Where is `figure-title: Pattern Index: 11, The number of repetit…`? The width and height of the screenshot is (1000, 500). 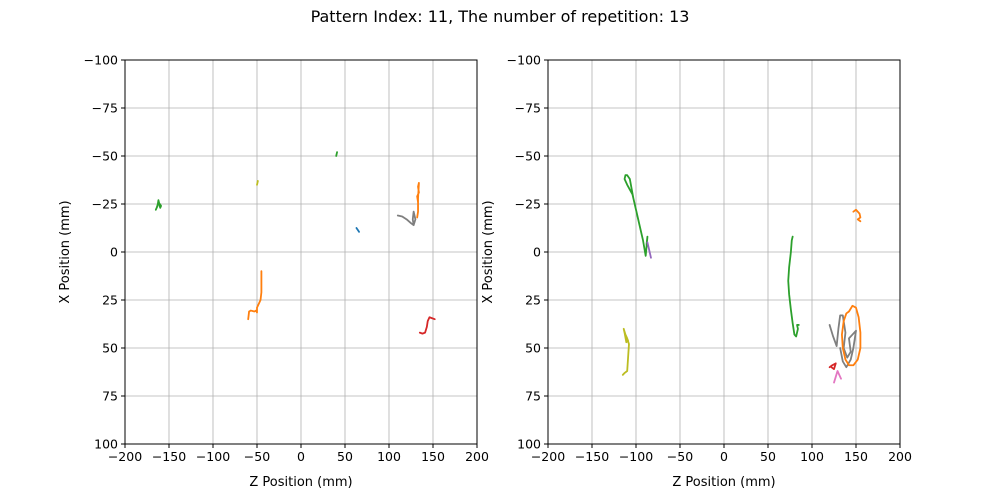 figure-title: Pattern Index: 11, The number of repetit… is located at coordinates (500, 16).